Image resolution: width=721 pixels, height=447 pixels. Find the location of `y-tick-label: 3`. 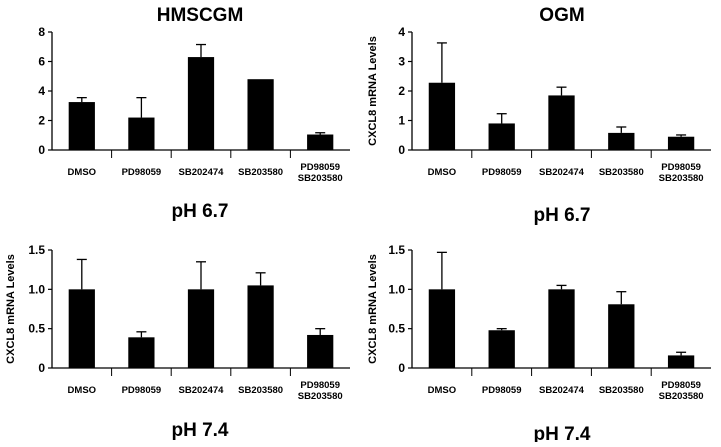

y-tick-label: 3 is located at coordinates (401, 62).